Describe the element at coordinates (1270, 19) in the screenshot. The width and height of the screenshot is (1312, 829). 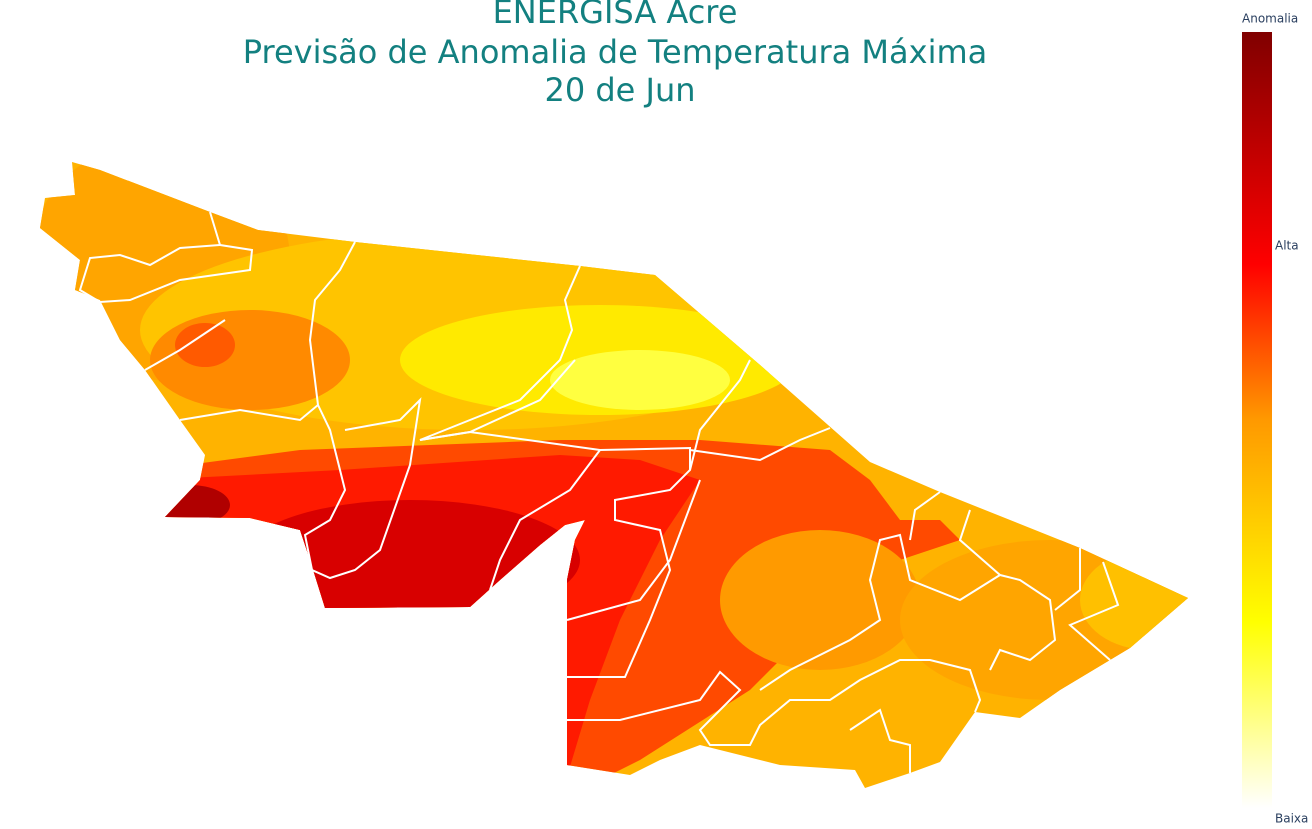
I see `colorbar-title: Anomalia` at that location.